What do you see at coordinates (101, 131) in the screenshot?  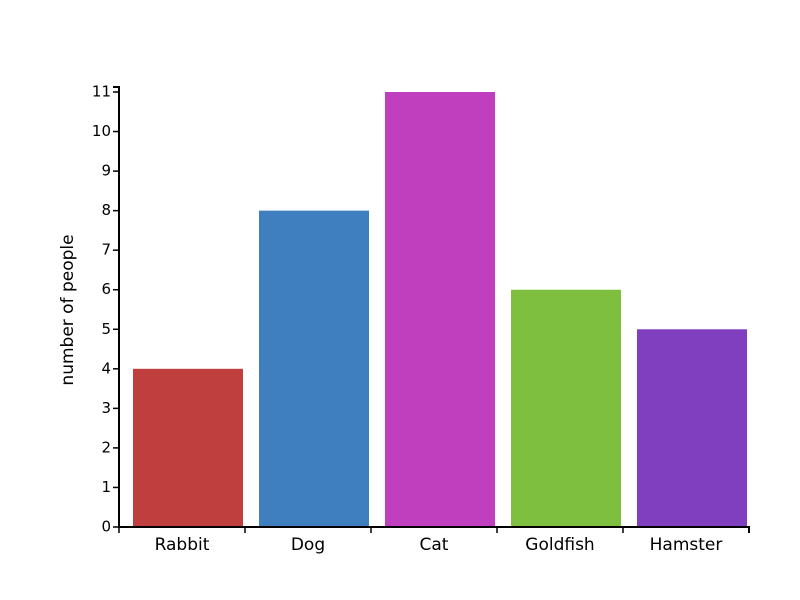 I see `y-tick-label: 10` at bounding box center [101, 131].